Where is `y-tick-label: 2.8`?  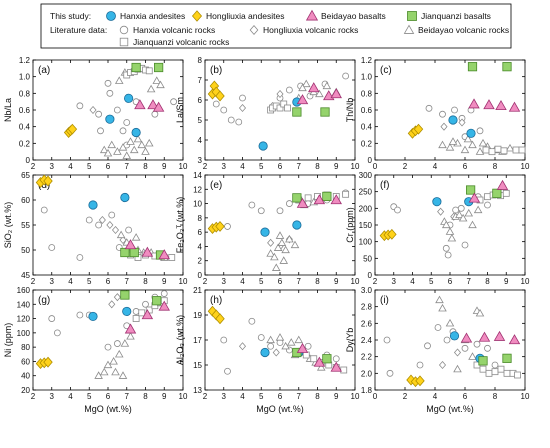
y-tick-label: 2.8 is located at coordinates (367, 307).